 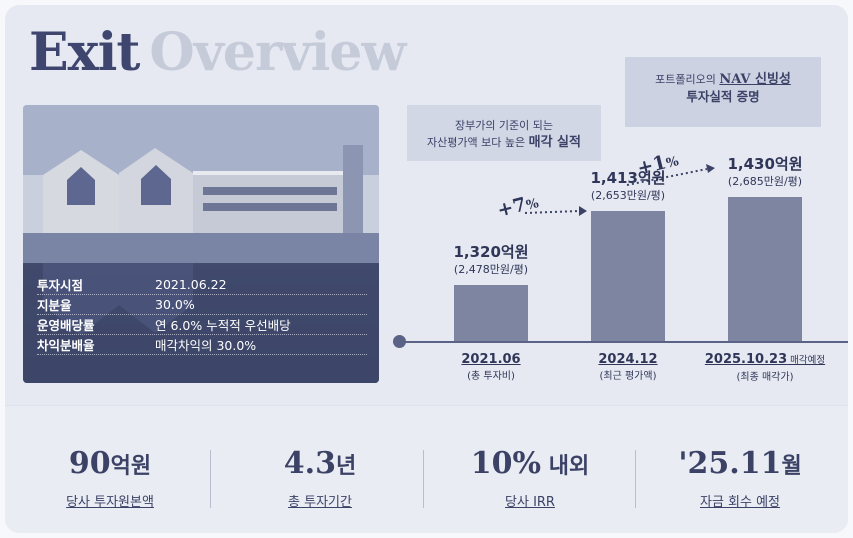 What do you see at coordinates (309, 463) in the screenshot?
I see `stat-value: 4.3` at bounding box center [309, 463].